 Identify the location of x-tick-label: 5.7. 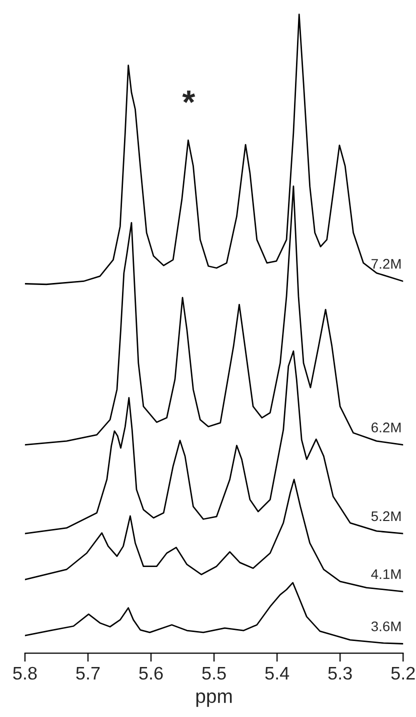
(88, 673).